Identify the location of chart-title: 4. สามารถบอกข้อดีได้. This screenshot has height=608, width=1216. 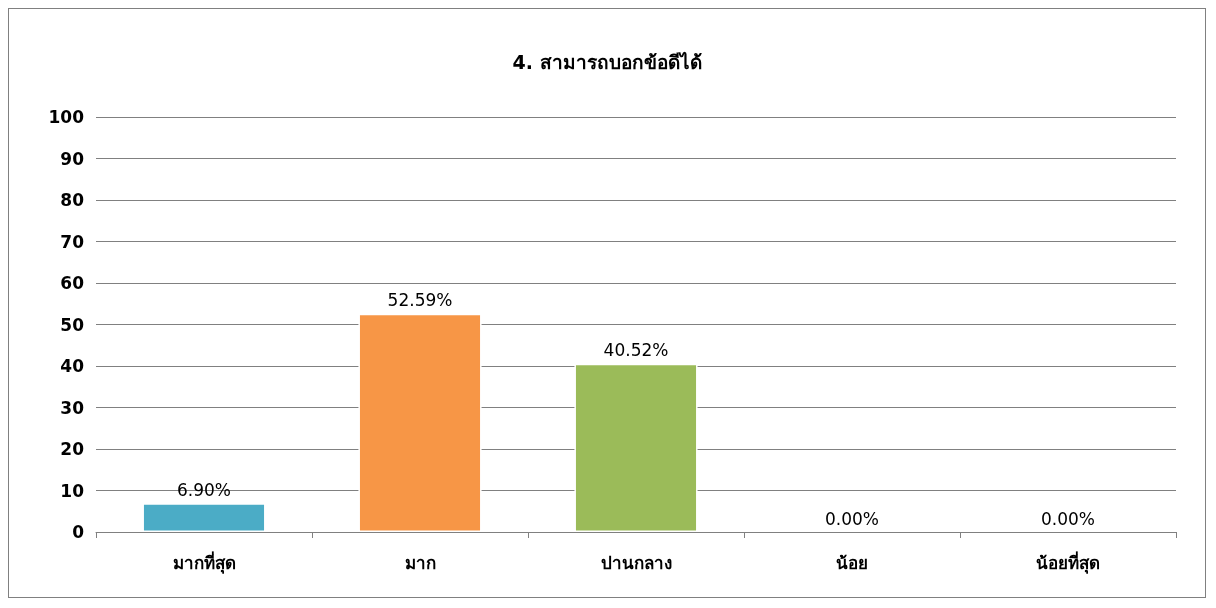
(607, 61).